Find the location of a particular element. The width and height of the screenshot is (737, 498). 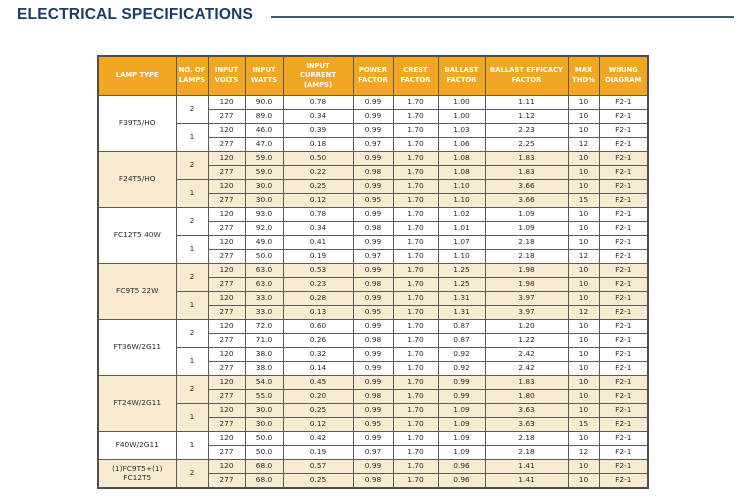

column-header: WIRING DIAGRAM is located at coordinates (623, 75).